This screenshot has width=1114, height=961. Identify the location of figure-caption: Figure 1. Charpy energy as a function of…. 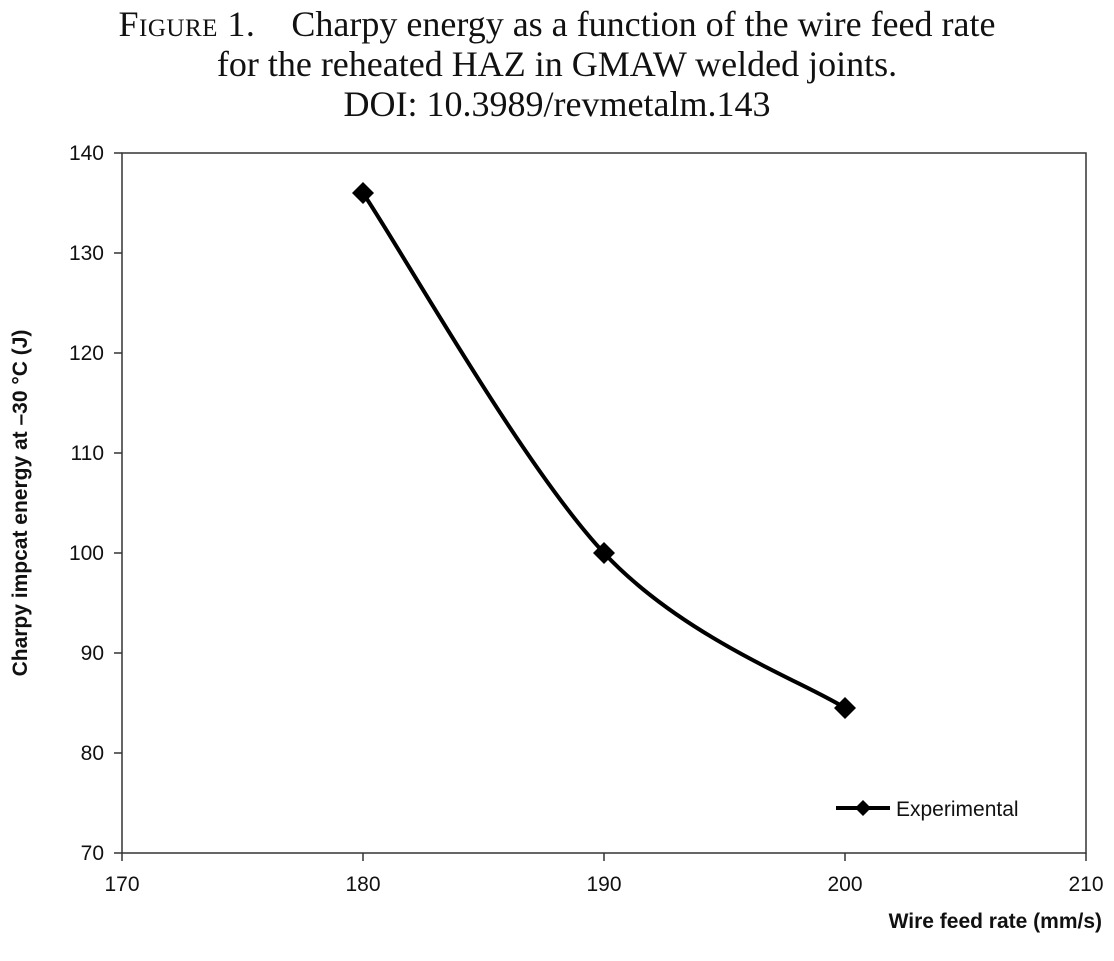
(557, 64).